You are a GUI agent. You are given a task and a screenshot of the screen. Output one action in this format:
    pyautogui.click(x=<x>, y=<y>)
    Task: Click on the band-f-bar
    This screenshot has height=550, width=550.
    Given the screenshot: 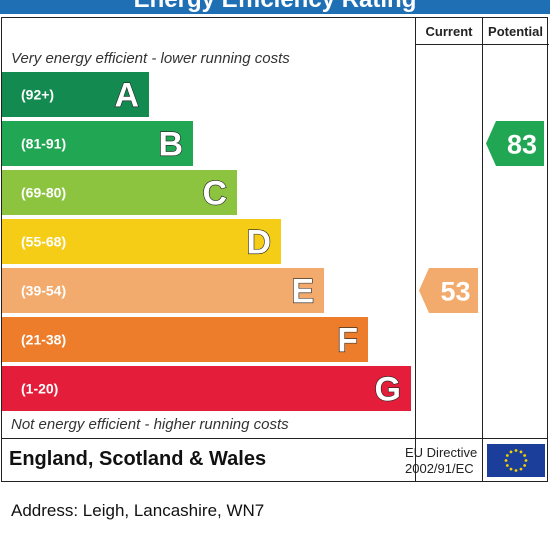 What is the action you would take?
    pyautogui.click(x=185, y=339)
    